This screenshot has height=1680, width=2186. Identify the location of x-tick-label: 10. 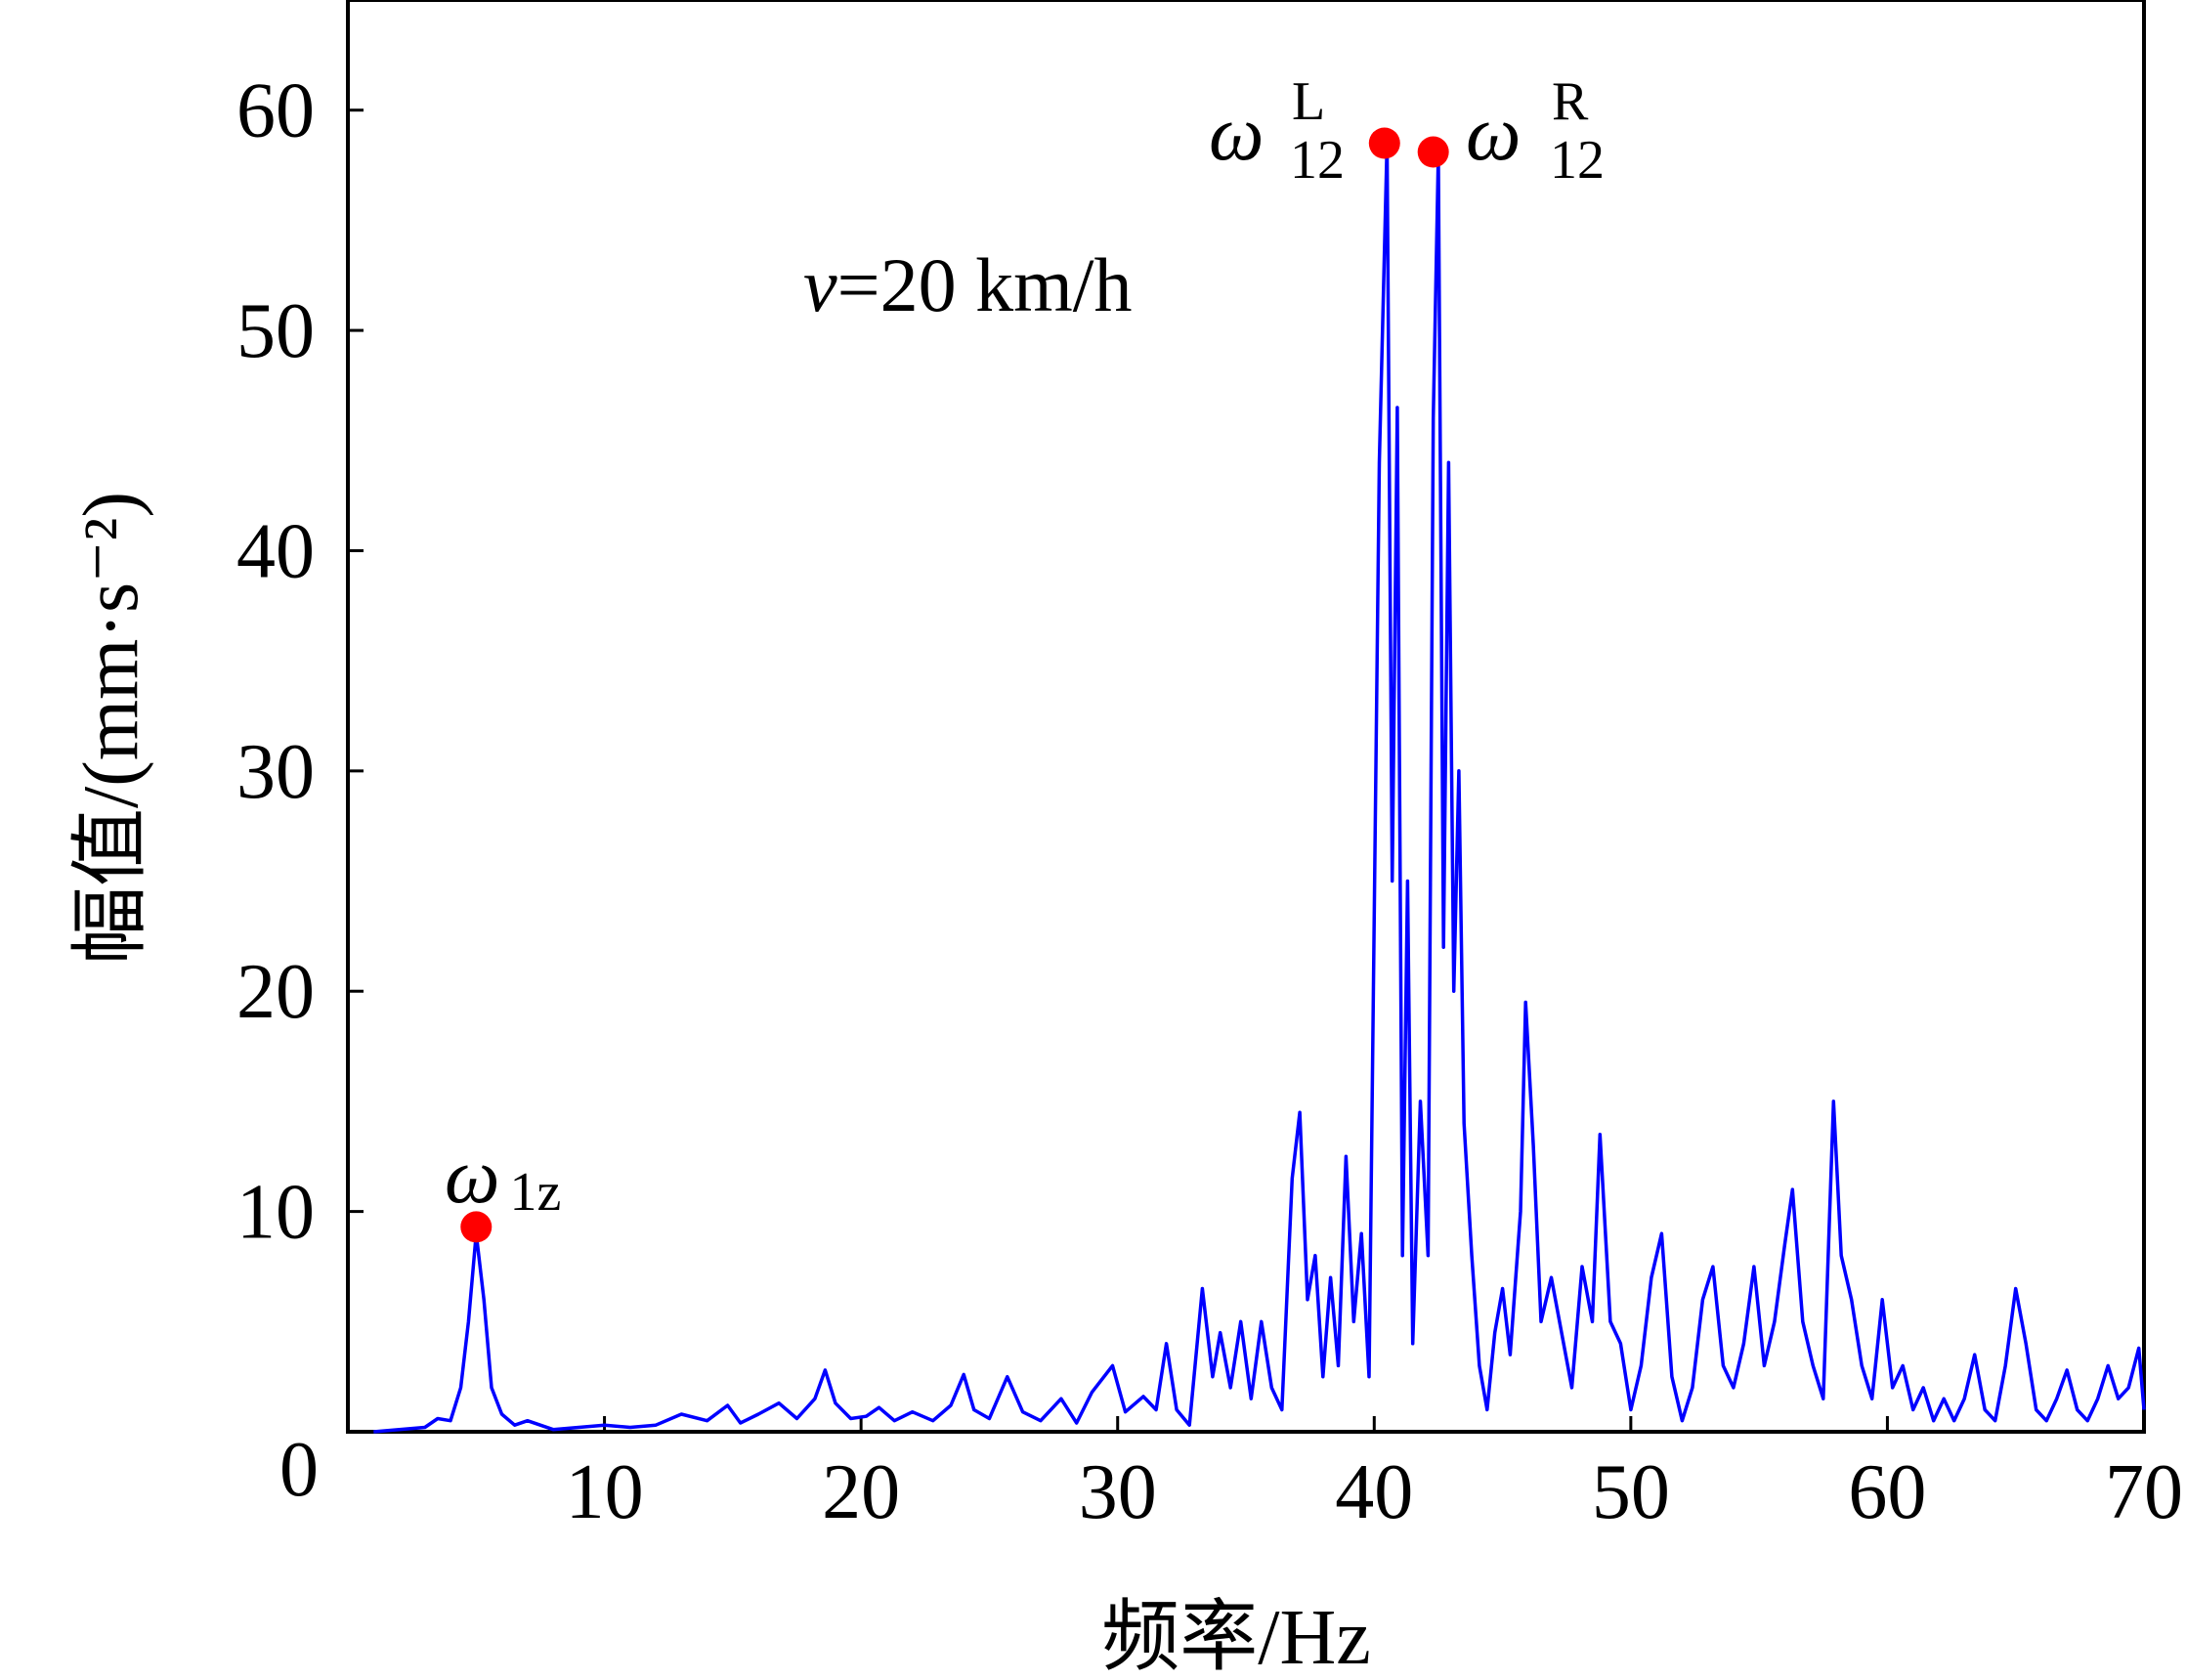
(605, 1492).